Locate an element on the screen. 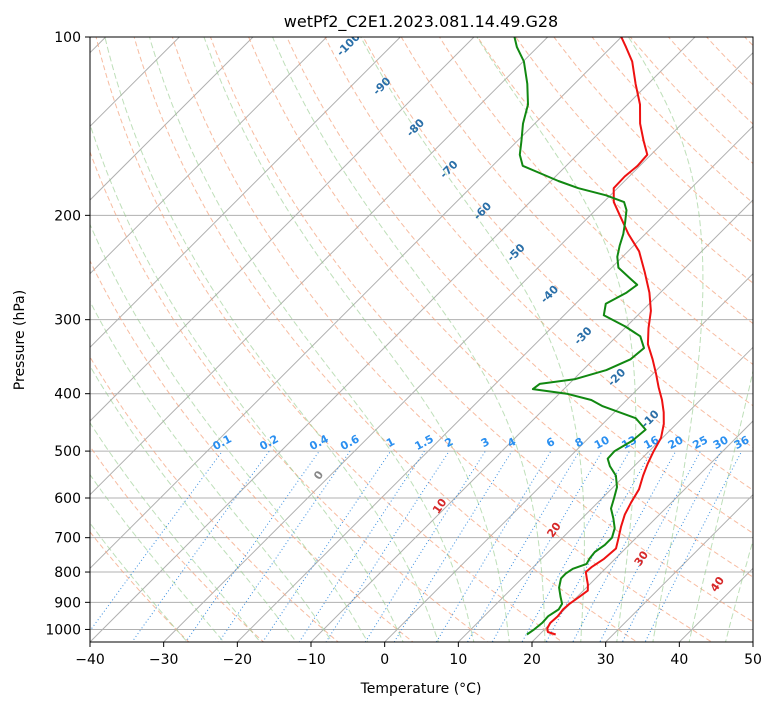 The image size is (775, 713). moist-adiabat-label: 20 is located at coordinates (554, 530).